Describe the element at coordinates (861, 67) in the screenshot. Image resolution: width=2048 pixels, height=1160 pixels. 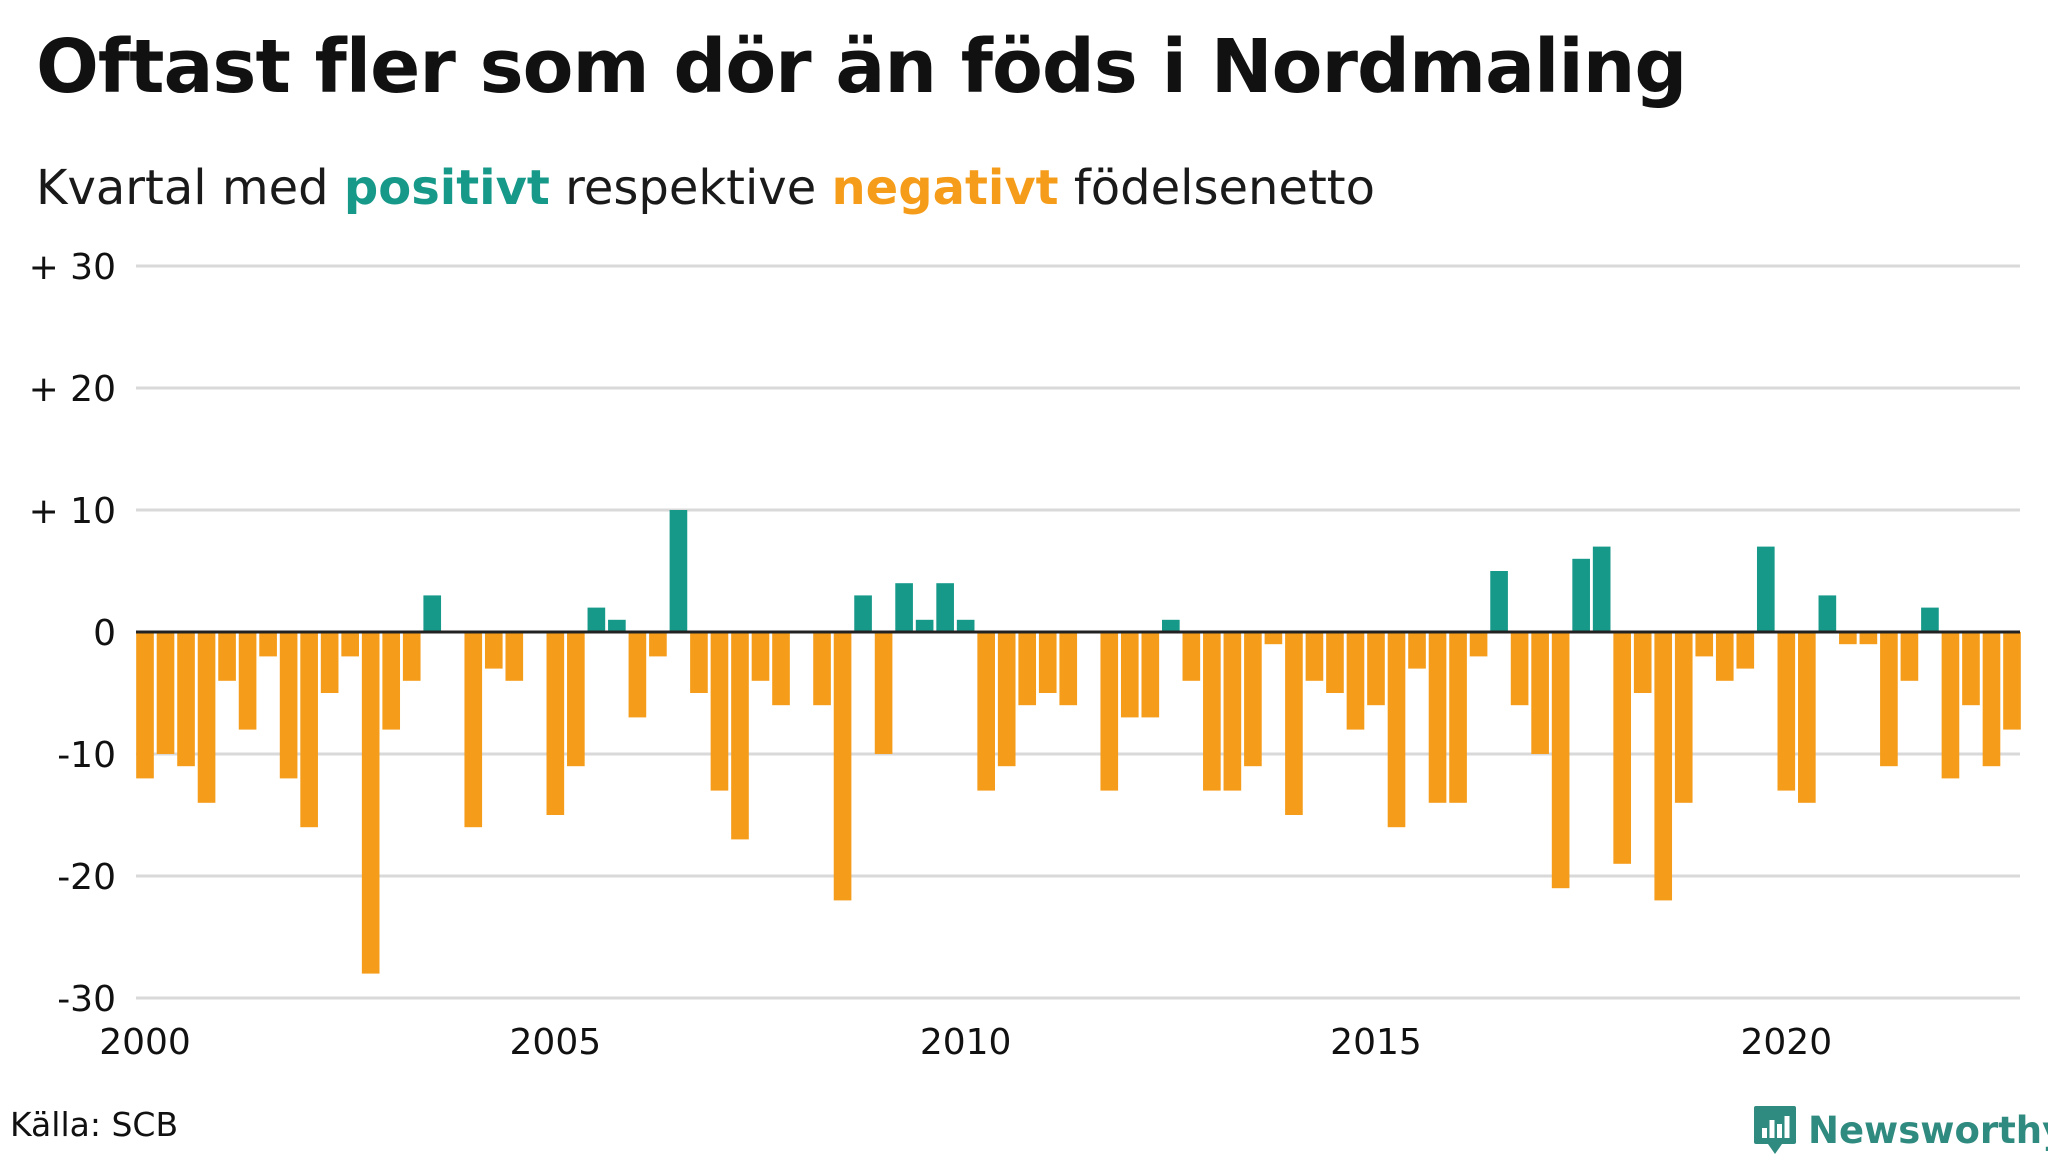
I see `chart-title: Oftast fler som dör än föds i Nordmaling` at that location.